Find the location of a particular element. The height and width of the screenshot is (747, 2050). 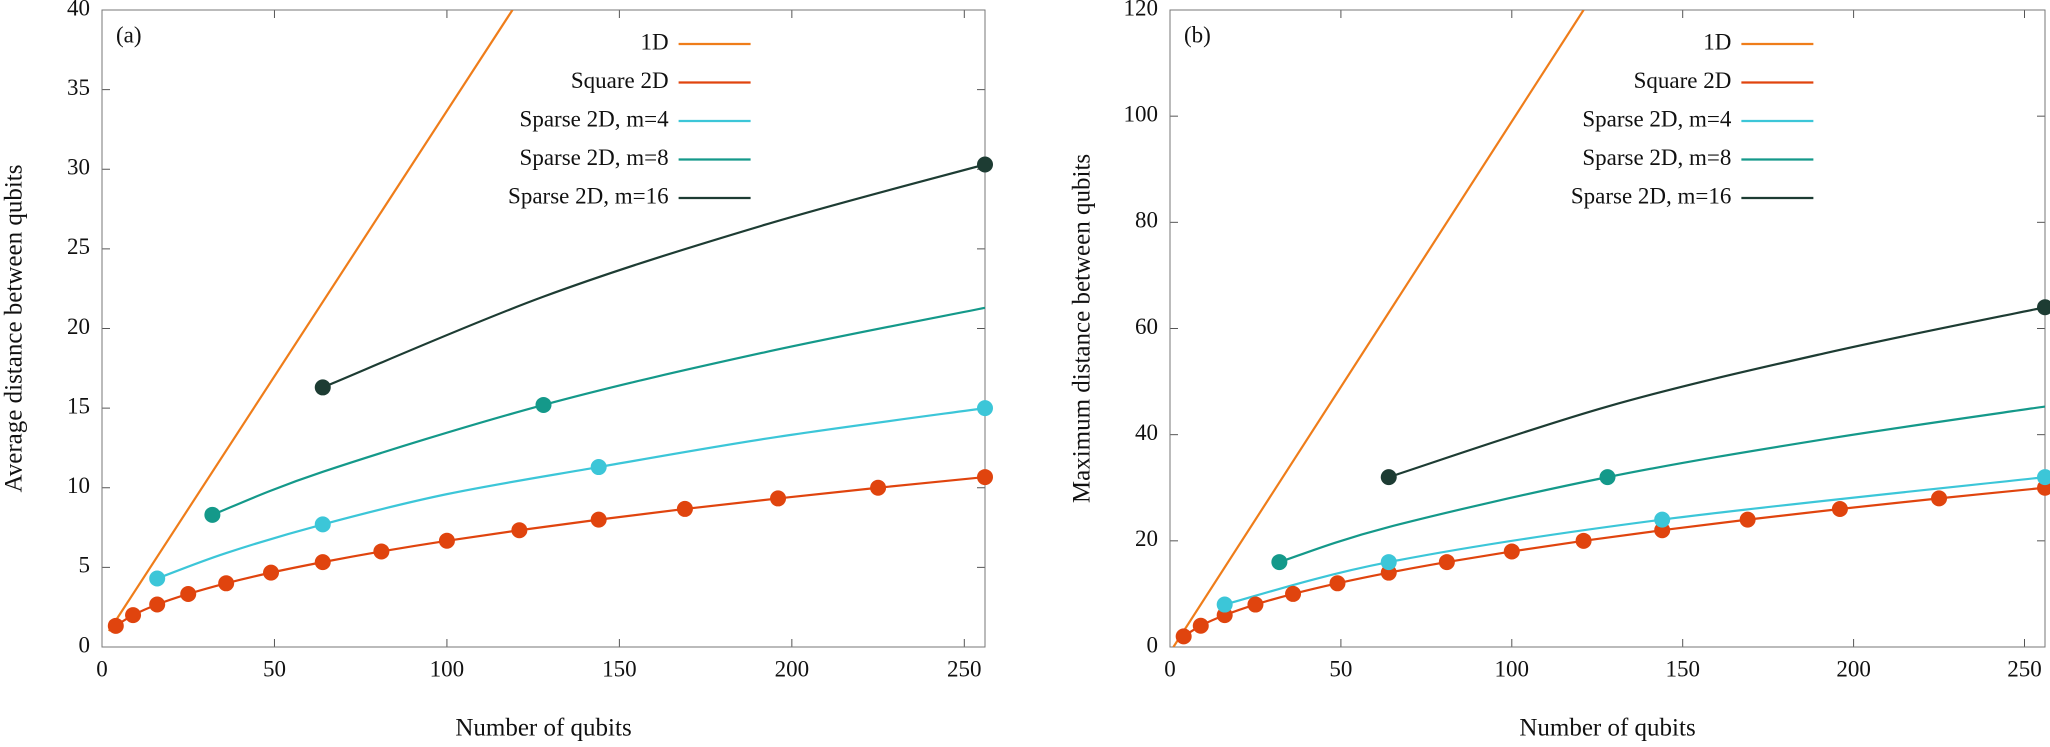

y-tick-label: 25 is located at coordinates (78, 246).